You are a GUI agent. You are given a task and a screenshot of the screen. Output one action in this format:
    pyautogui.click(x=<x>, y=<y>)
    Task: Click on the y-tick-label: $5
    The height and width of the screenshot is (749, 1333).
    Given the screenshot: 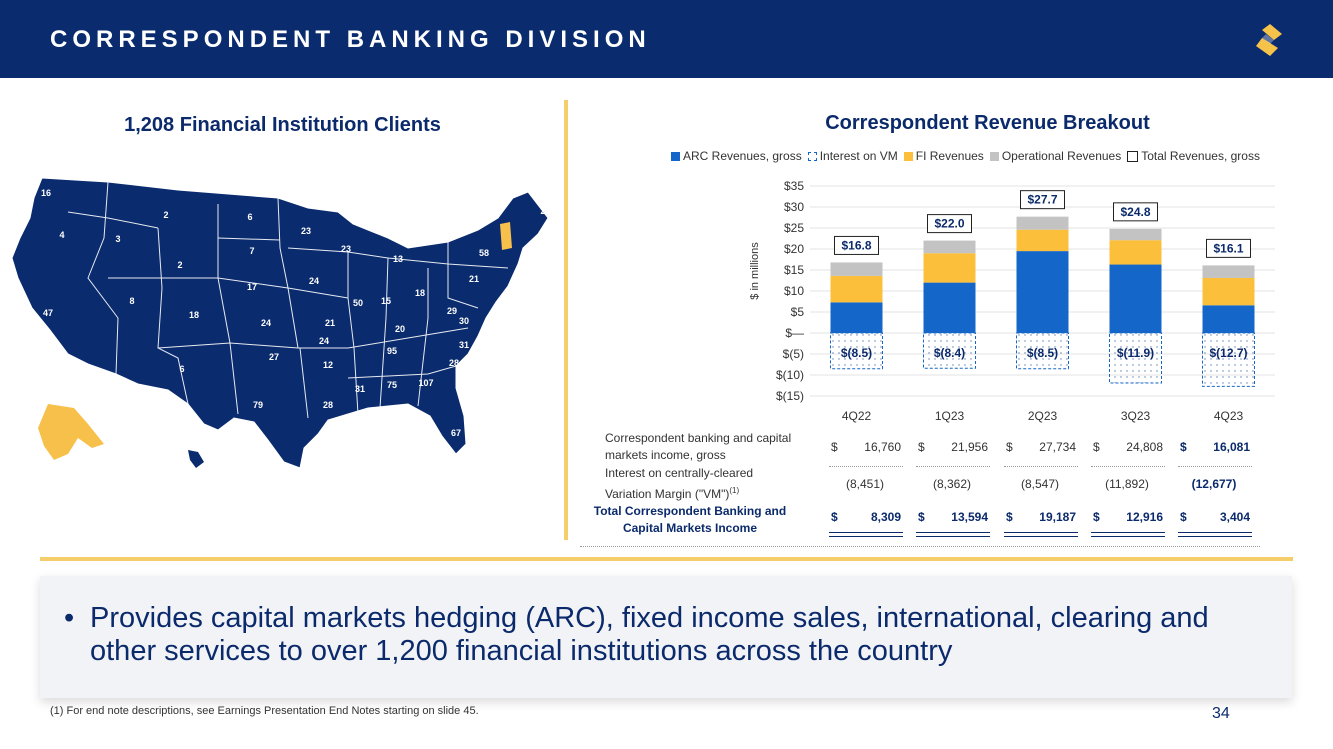 What is the action you would take?
    pyautogui.click(x=798, y=312)
    